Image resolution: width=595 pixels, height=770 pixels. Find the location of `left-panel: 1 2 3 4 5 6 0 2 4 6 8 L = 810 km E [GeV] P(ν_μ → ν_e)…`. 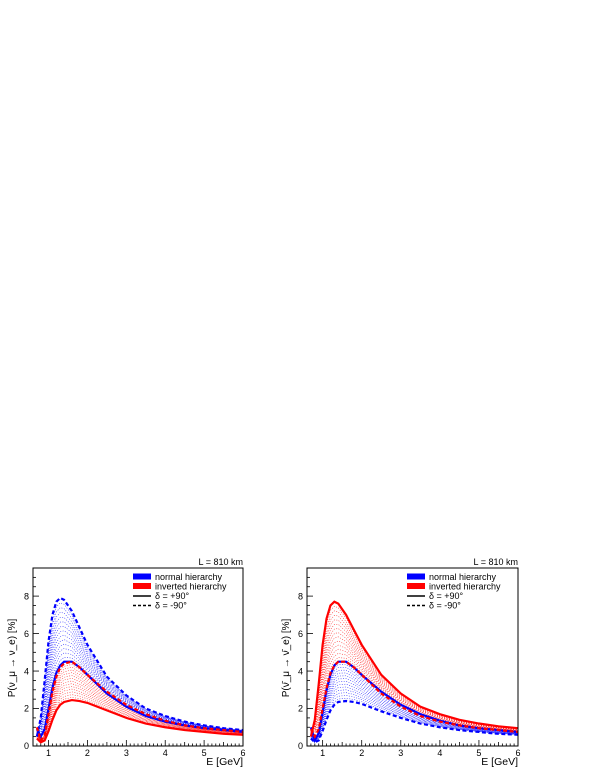

left-panel: 1 2 3 4 5 6 0 2 4 6 8 L = 810 km E [GeV] P(ν_μ → ν_e)… is located at coordinates (126, 662).